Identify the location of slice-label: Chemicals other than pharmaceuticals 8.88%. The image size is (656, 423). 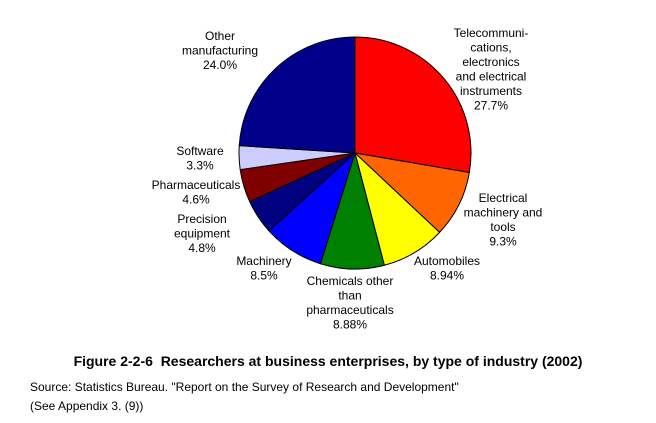
(349, 303).